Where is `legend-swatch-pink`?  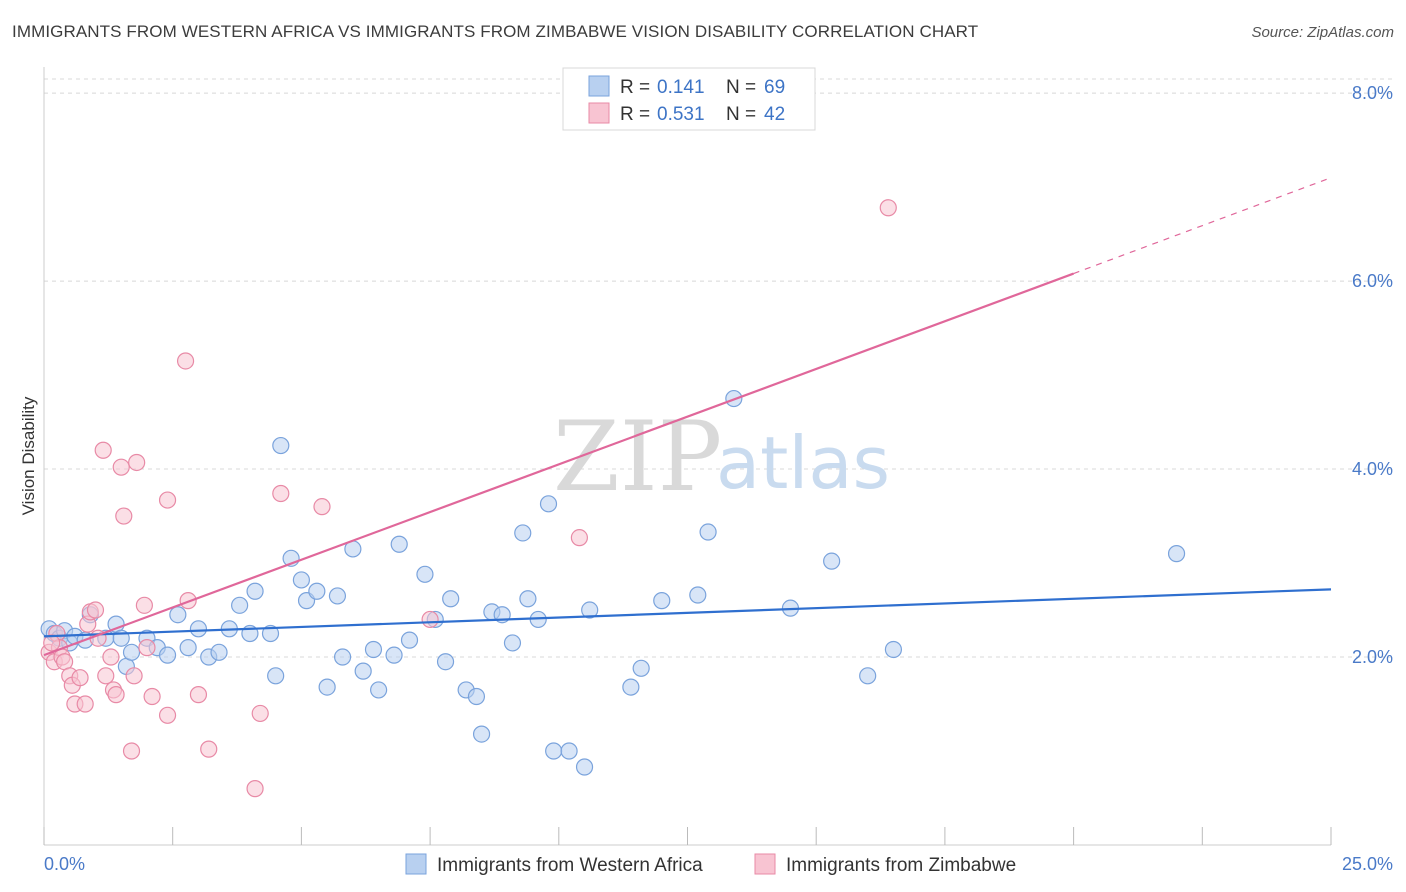 legend-swatch-pink is located at coordinates (599, 113).